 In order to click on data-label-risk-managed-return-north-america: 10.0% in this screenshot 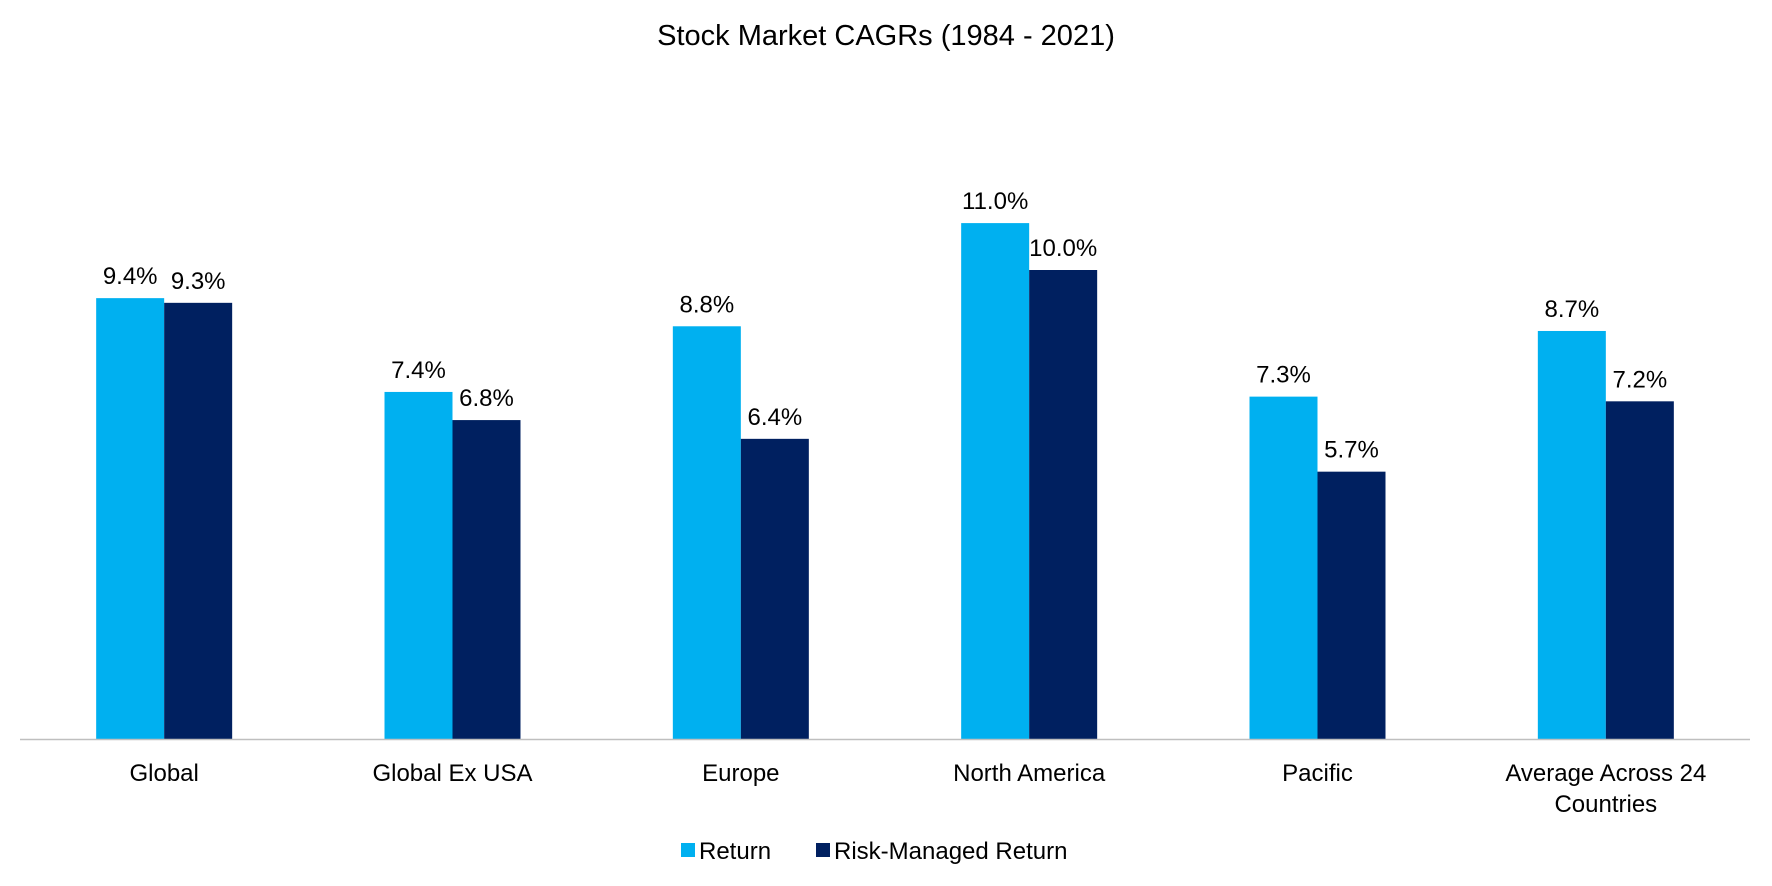, I will do `click(1063, 248)`.